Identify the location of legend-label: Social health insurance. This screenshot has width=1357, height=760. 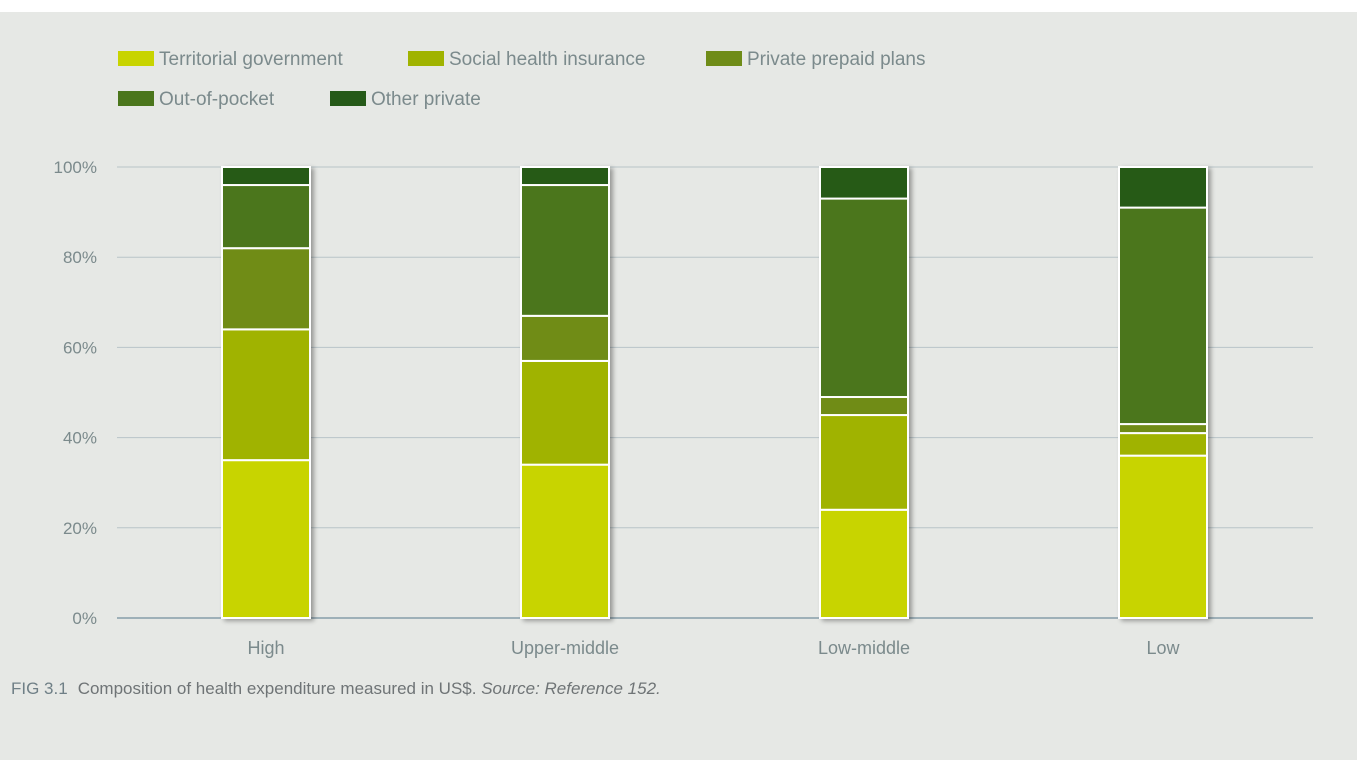
(547, 59).